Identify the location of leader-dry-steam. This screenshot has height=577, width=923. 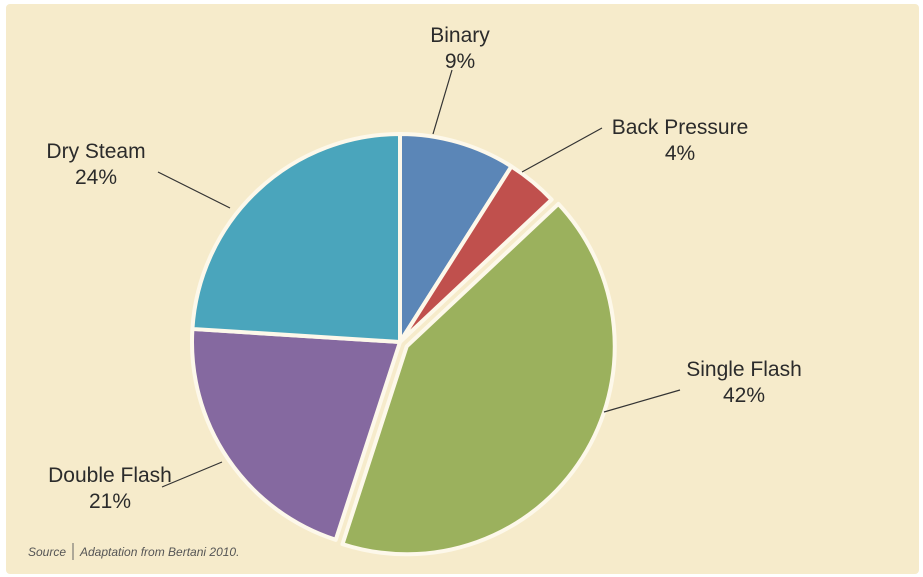
(194, 190).